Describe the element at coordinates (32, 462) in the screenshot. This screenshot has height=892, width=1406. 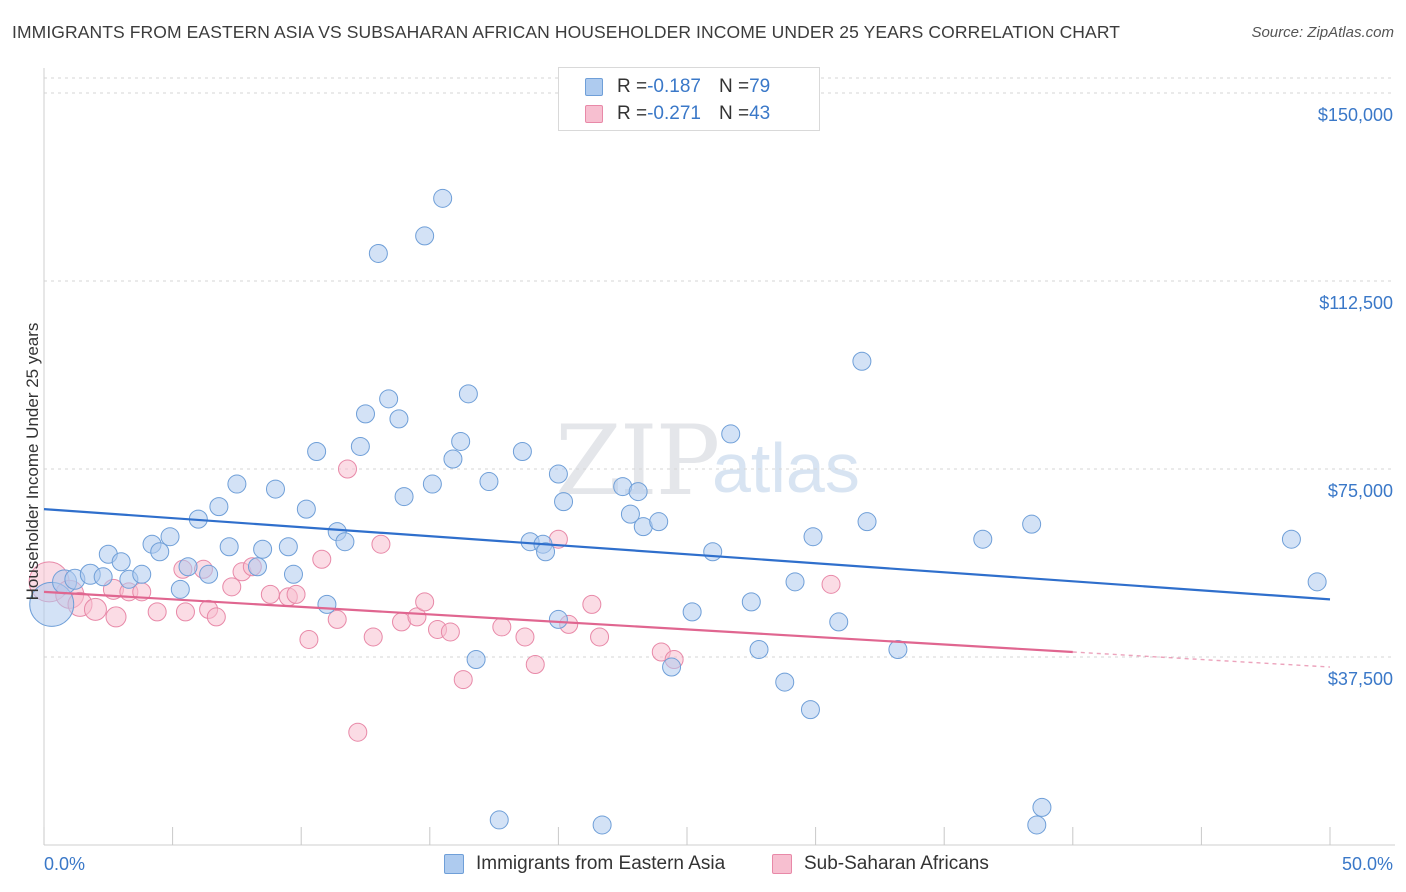
I see `y-axis-label: Householder Income Under 25 years` at that location.